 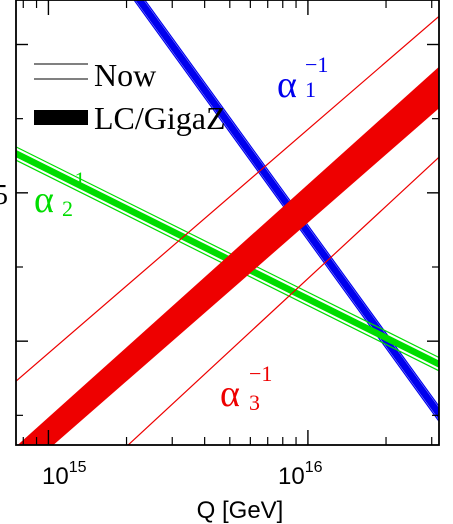 What do you see at coordinates (4, 195) in the screenshot?
I see `y-tick-label: 5` at bounding box center [4, 195].